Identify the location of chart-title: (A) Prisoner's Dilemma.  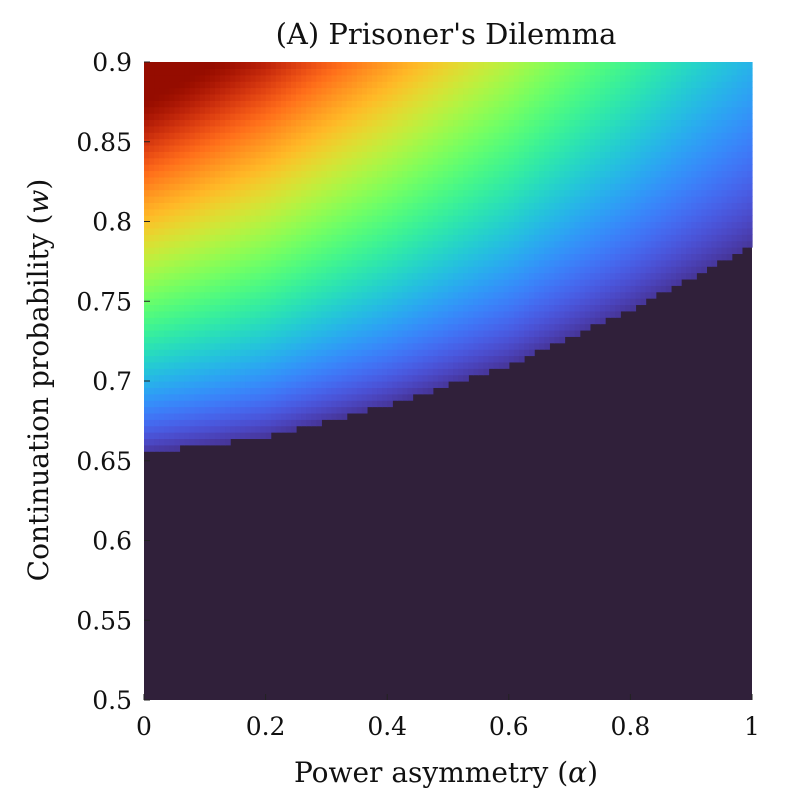
(446, 34).